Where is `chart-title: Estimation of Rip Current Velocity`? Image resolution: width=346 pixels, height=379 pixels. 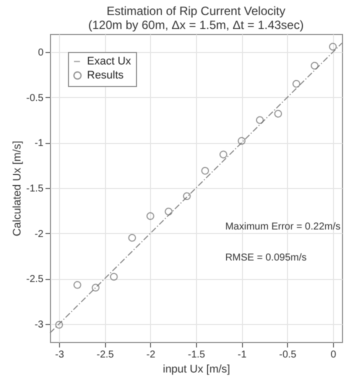
chart-title: Estimation of Rip Current Velocity is located at coordinates (196, 11).